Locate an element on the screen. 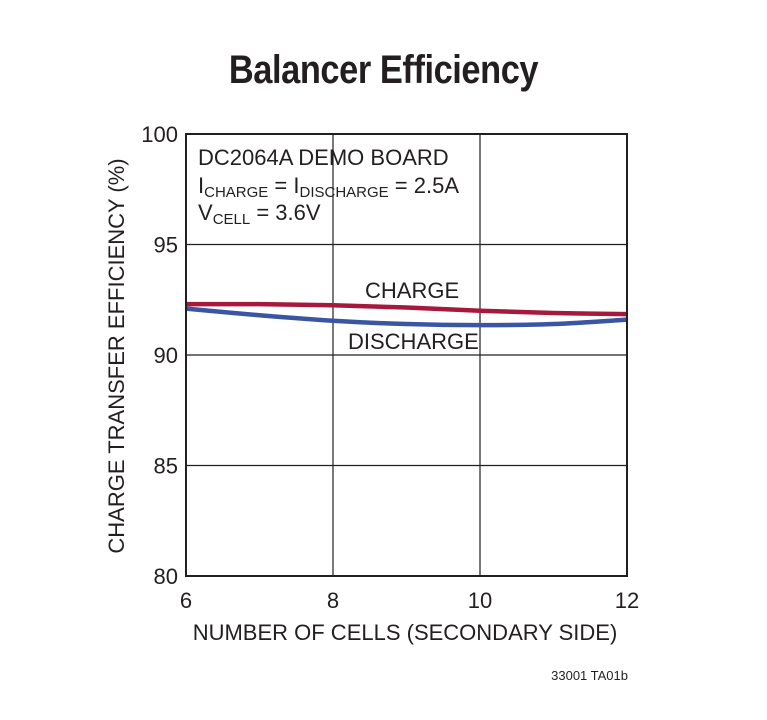 This screenshot has width=767, height=720. annotation-current-sub-charge: CHARGE is located at coordinates (236, 192).